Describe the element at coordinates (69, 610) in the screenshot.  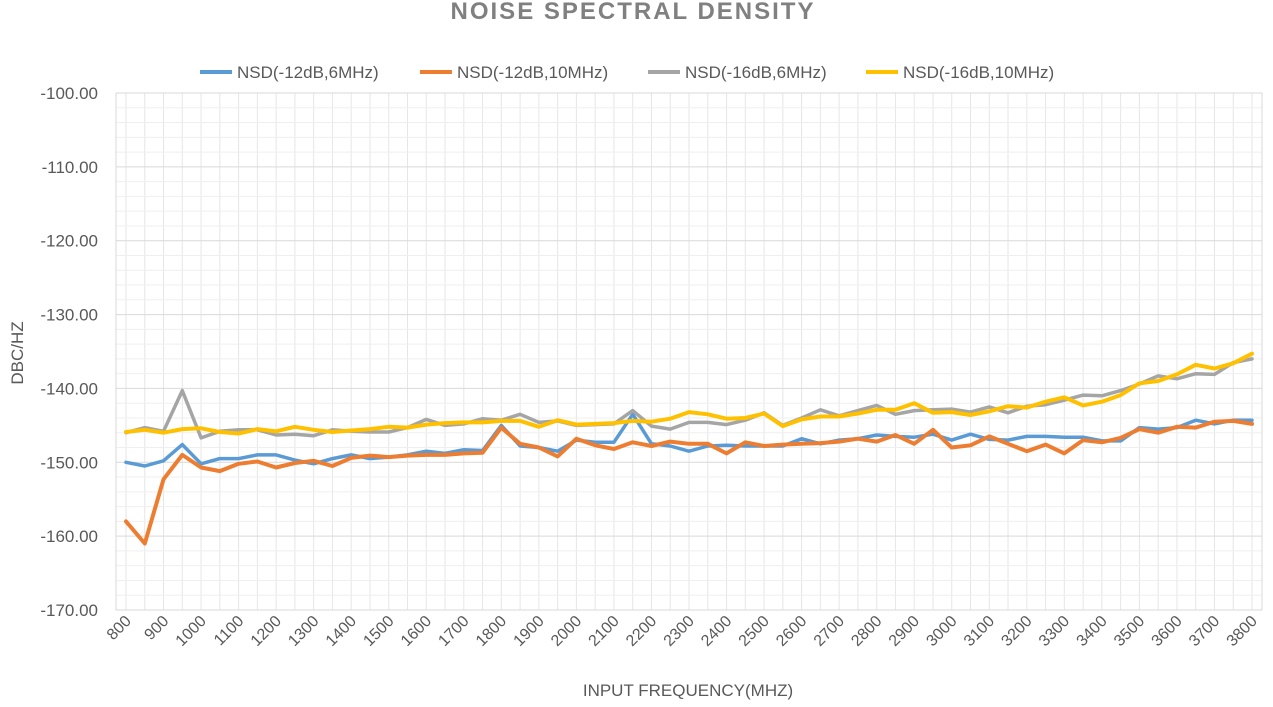
I see `y-tick-label: -170.00` at that location.